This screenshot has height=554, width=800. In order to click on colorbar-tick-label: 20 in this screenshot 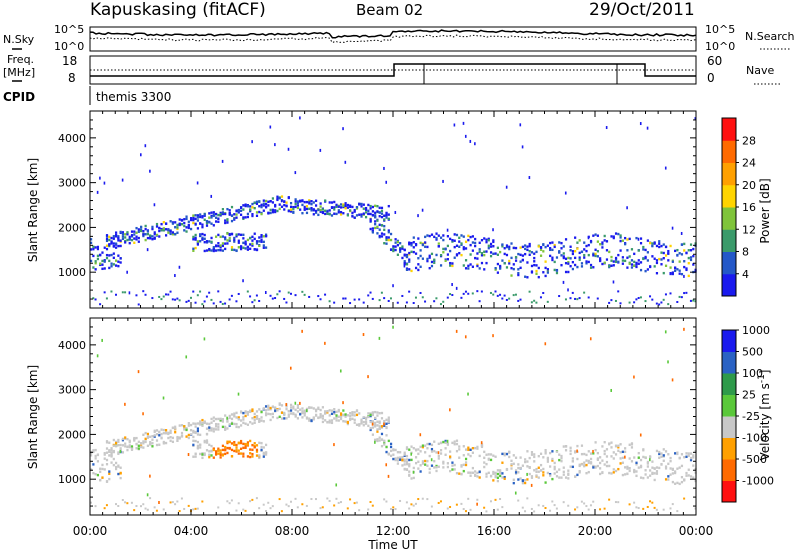, I will do `click(749, 185)`.